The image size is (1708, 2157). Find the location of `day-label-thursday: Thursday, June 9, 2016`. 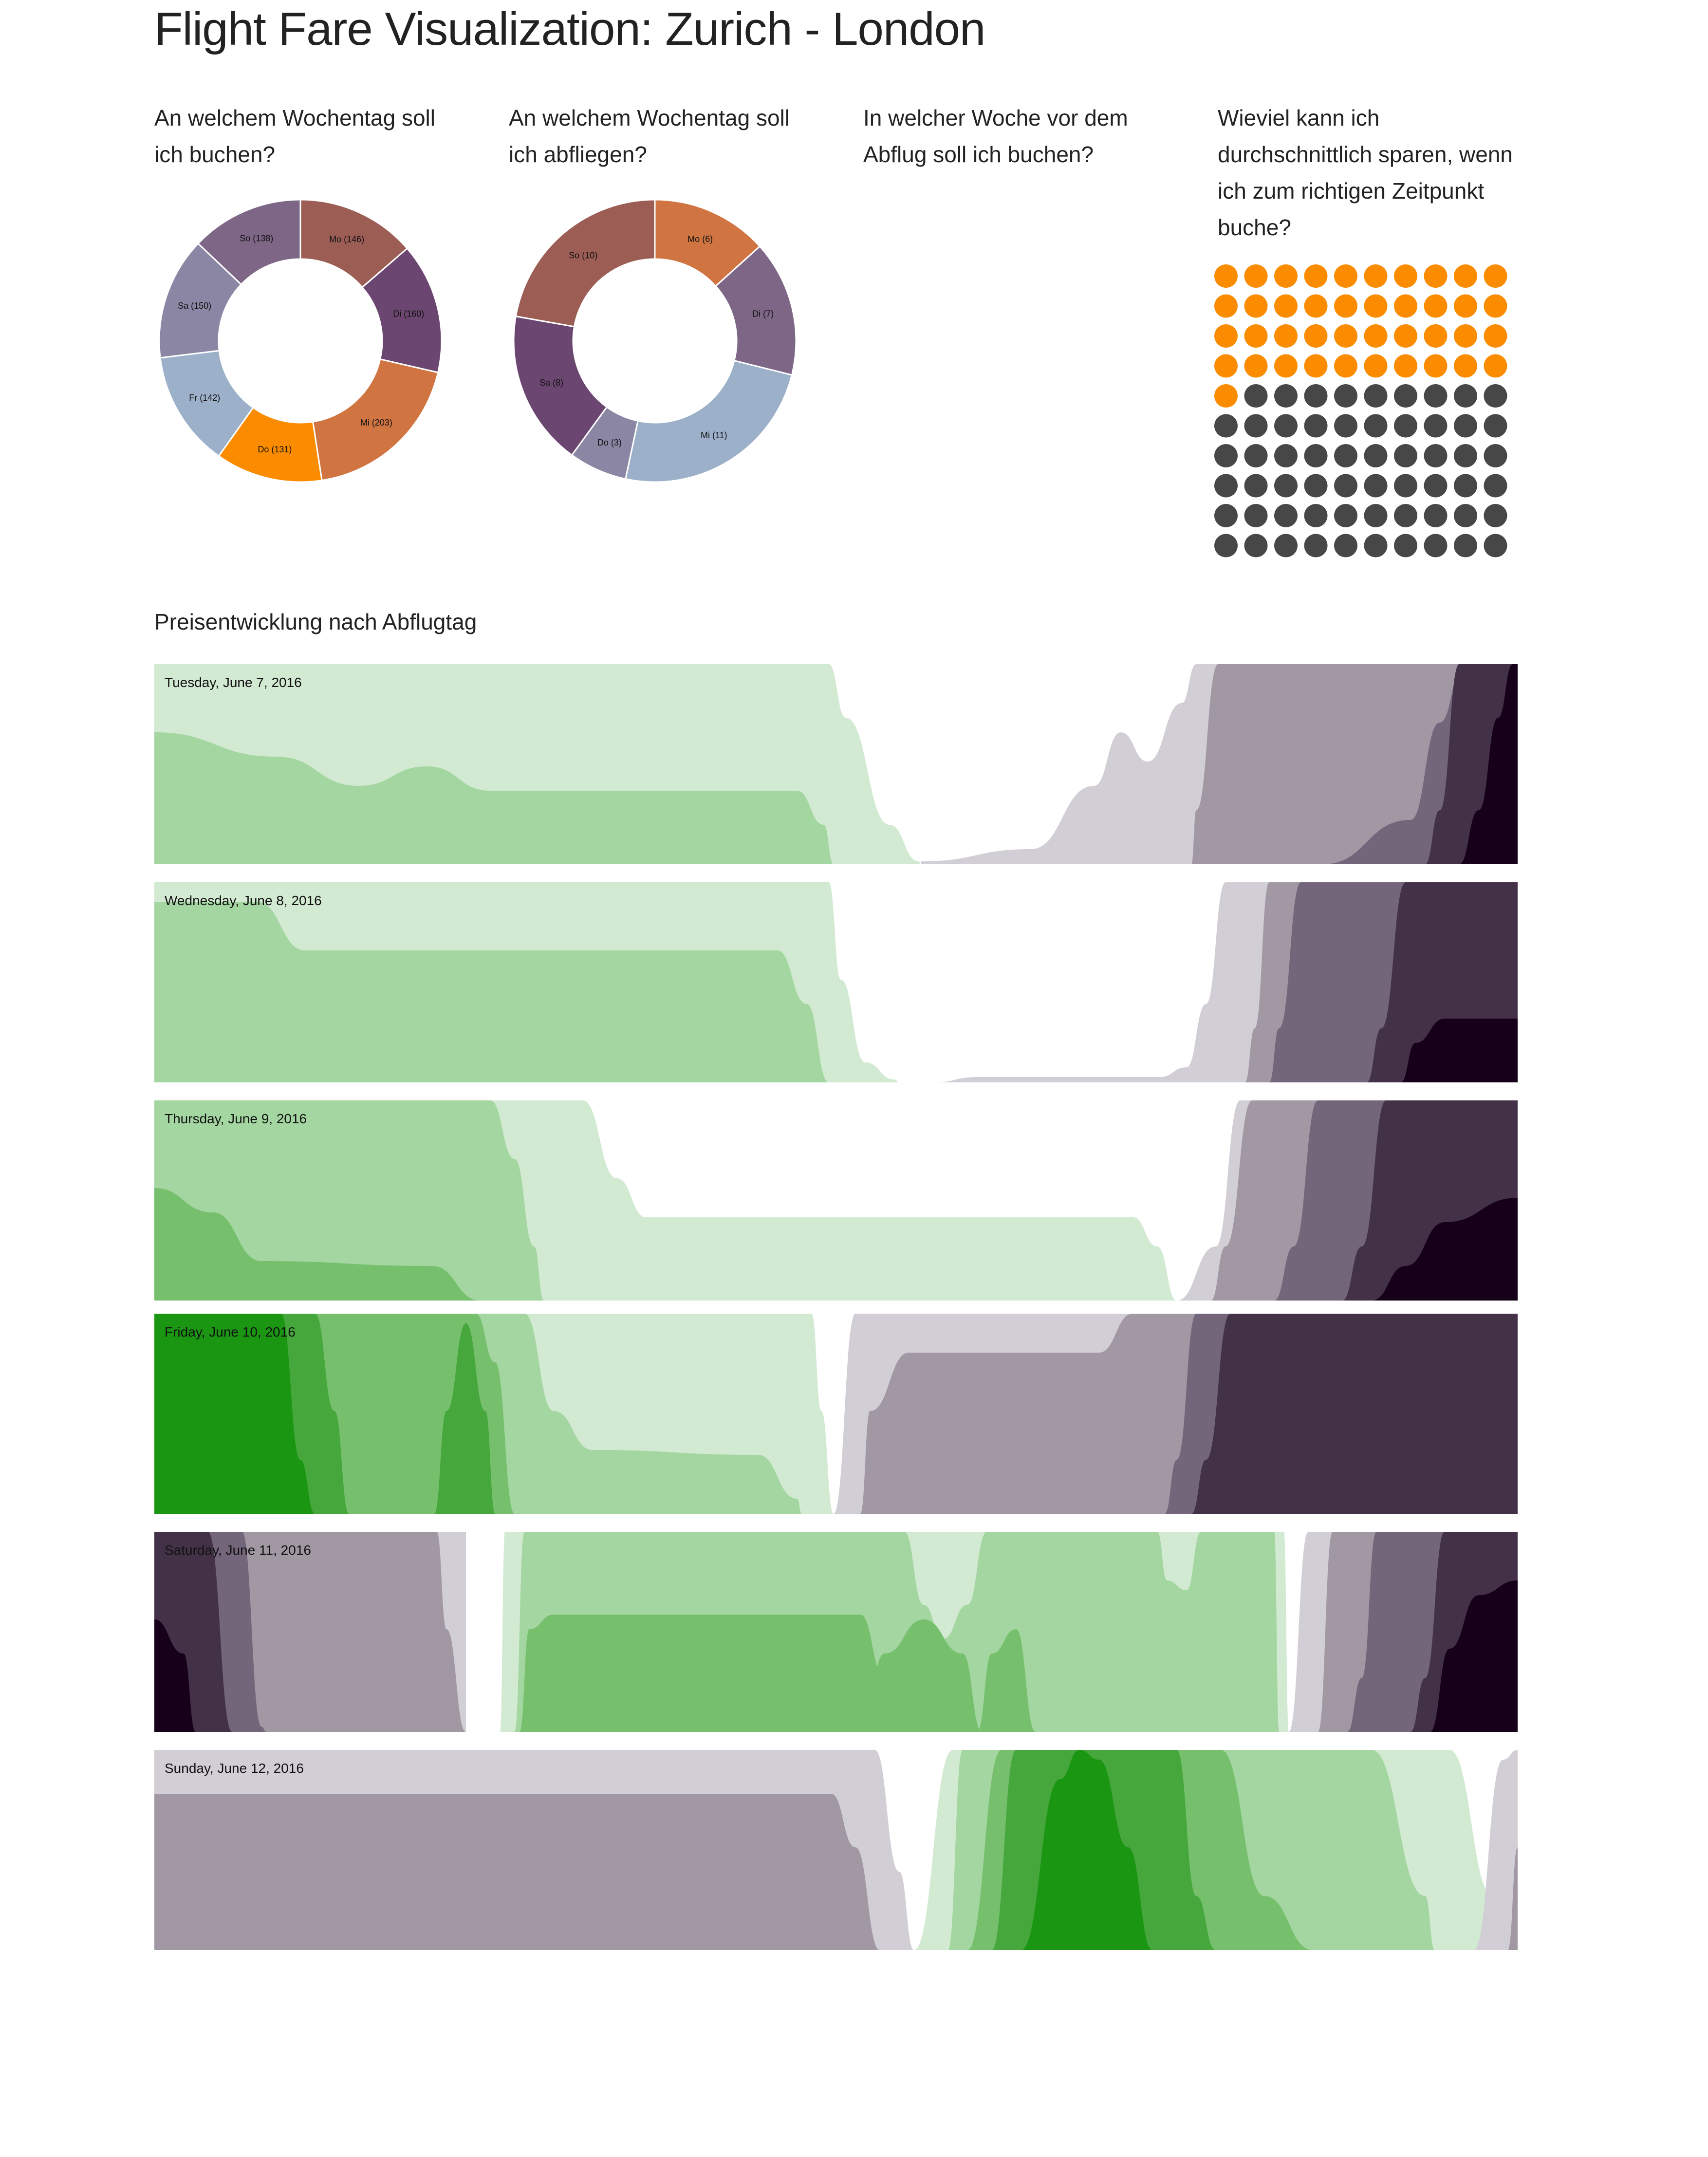

day-label-thursday: Thursday, June 9, 2016 is located at coordinates (236, 1118).